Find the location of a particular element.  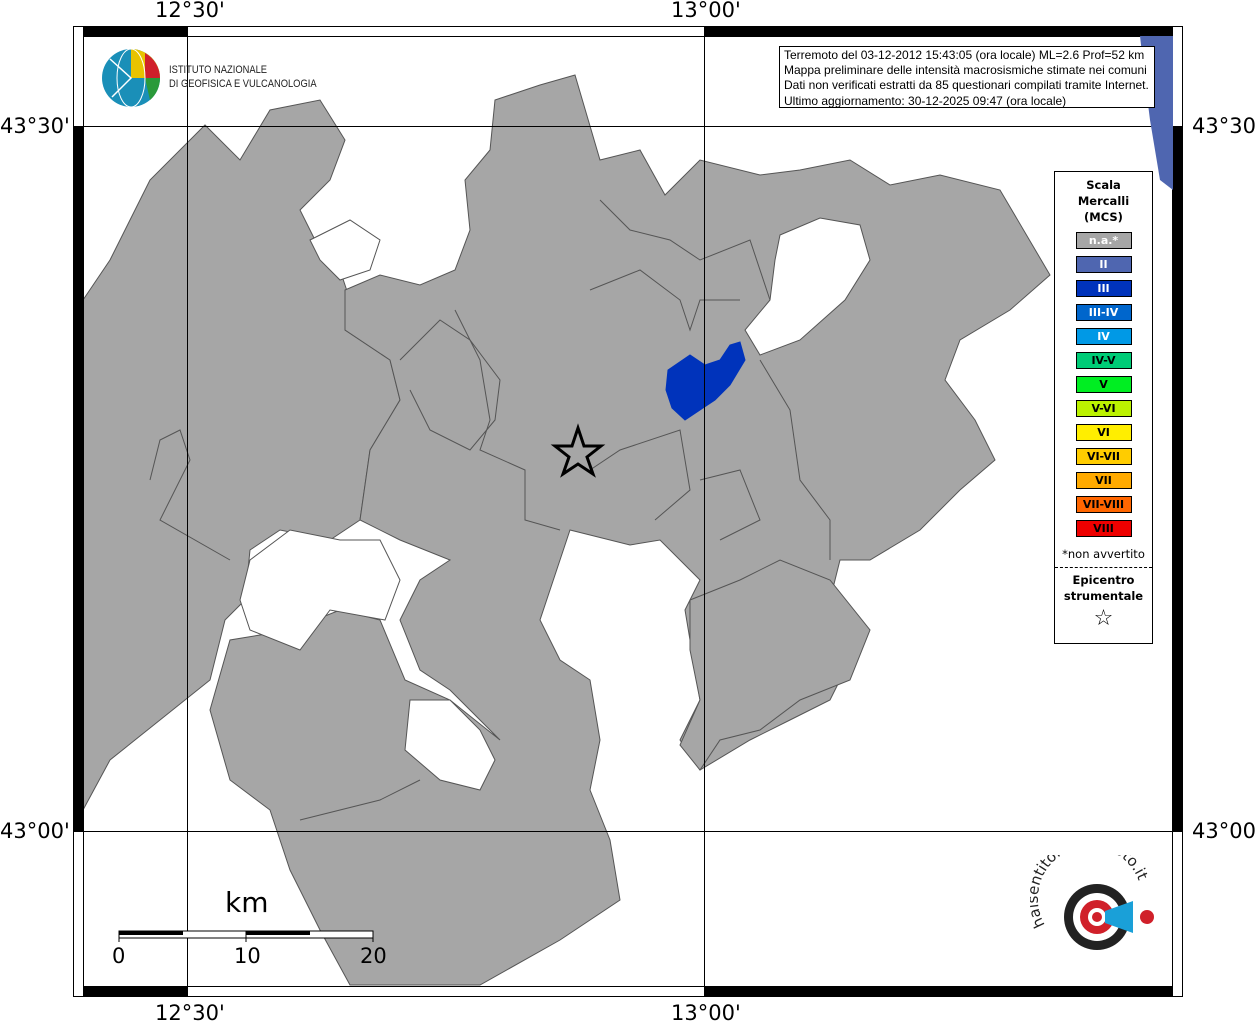

scale-unit: km is located at coordinates (247, 902).